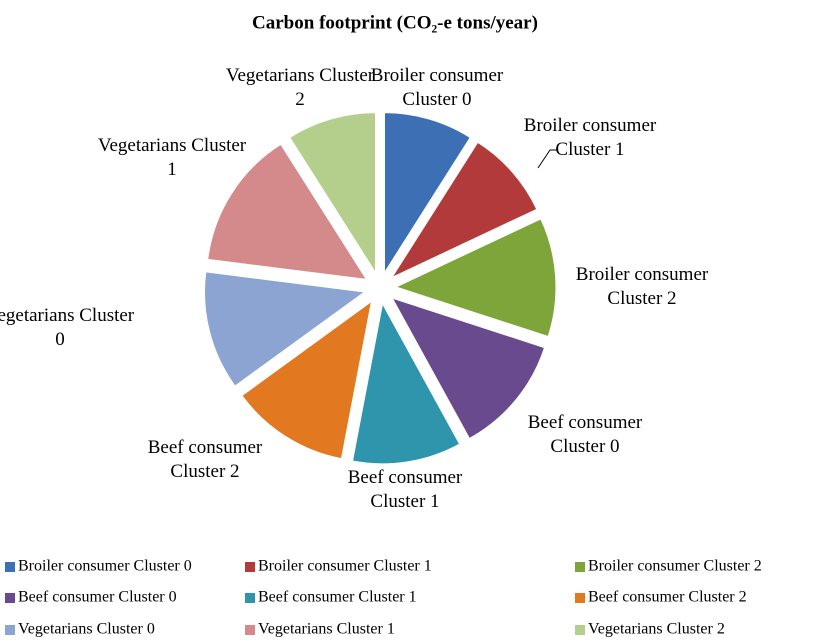 The image size is (819, 642). I want to click on legend-label: Beef consumer Cluster 2, so click(667, 597).